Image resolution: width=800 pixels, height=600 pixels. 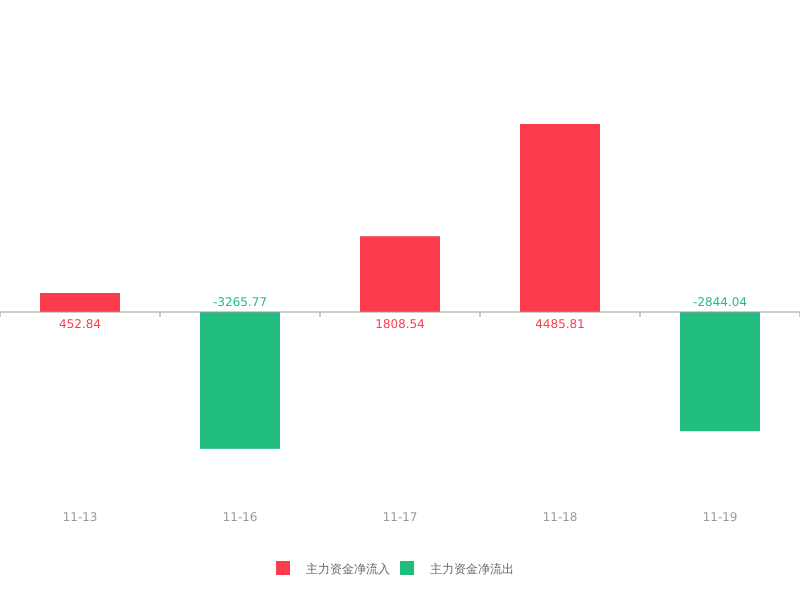 I want to click on data-label: -3265.77, so click(x=240, y=302).